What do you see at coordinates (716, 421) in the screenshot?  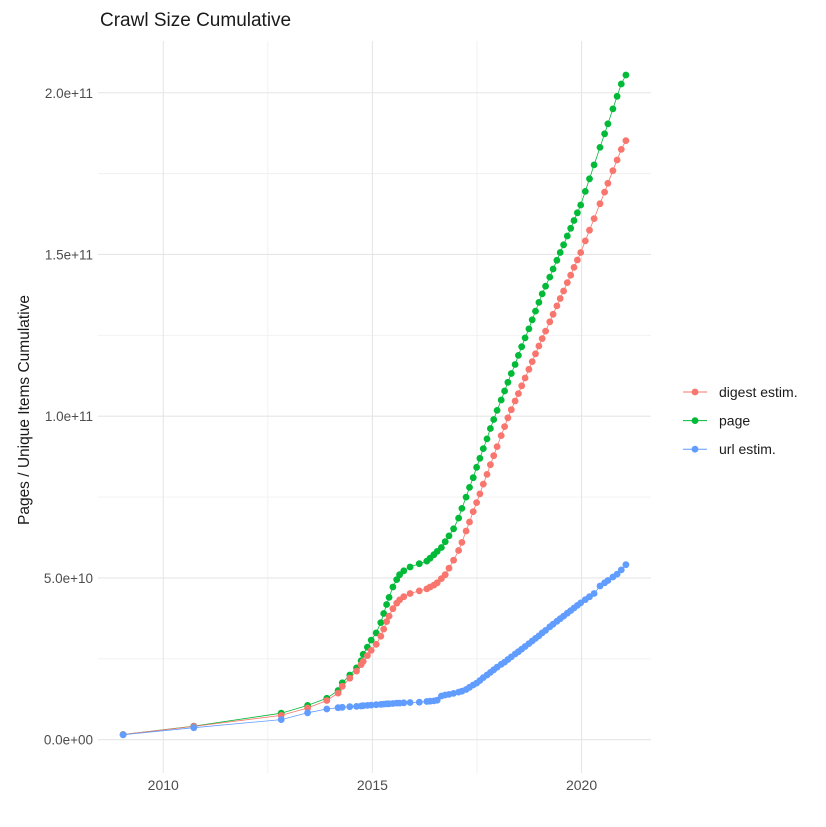 I see `legend-item-page: page` at bounding box center [716, 421].